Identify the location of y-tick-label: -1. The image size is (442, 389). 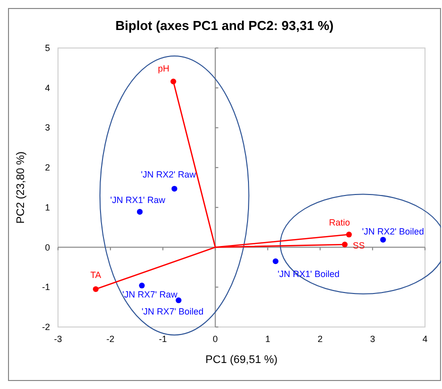
(46, 287).